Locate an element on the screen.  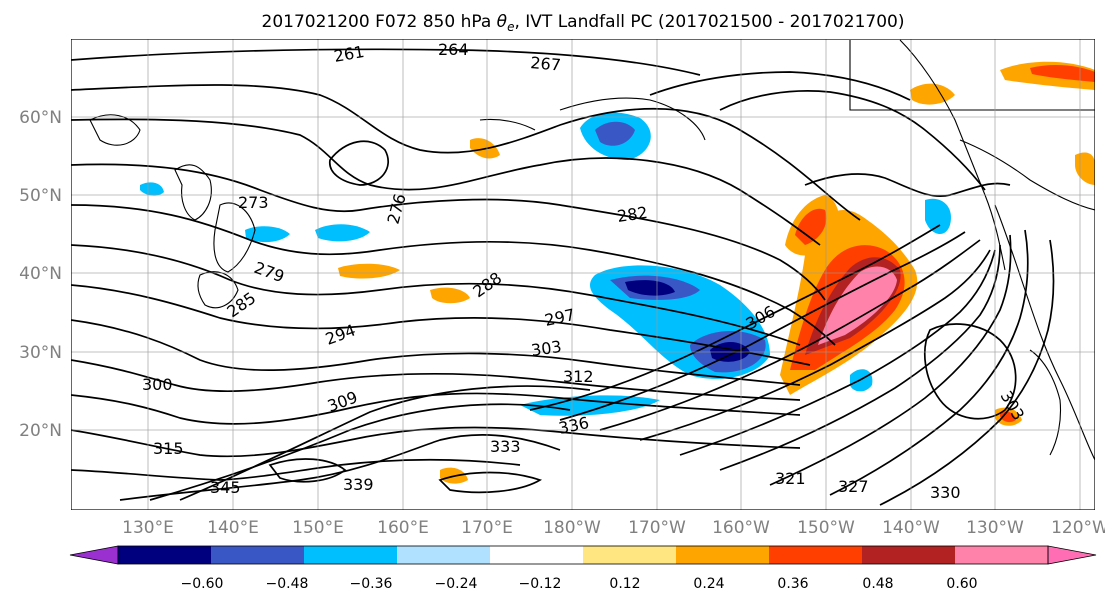
shading-red-upper is located at coordinates (811, 226).